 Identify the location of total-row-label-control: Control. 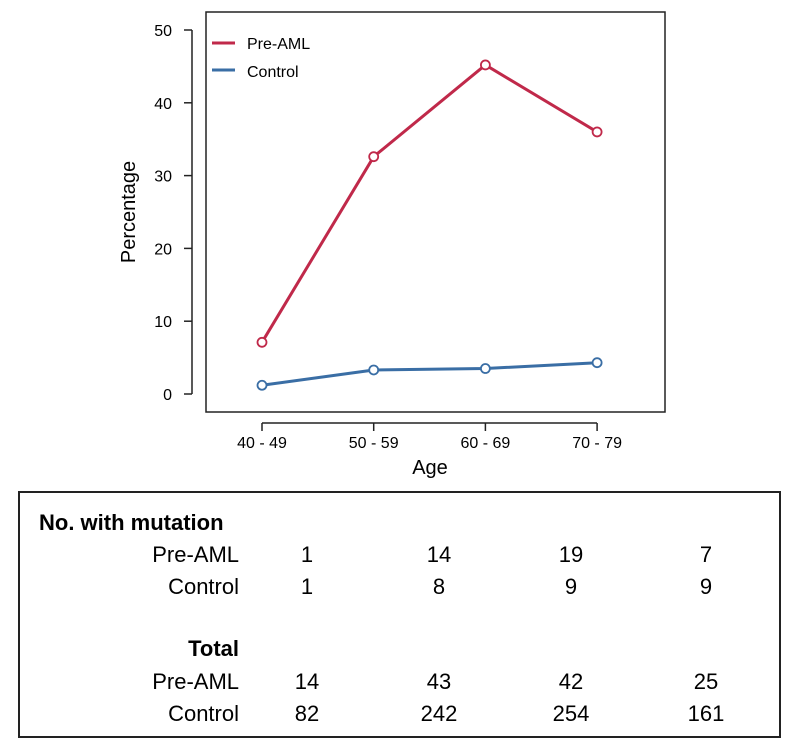
(203, 713).